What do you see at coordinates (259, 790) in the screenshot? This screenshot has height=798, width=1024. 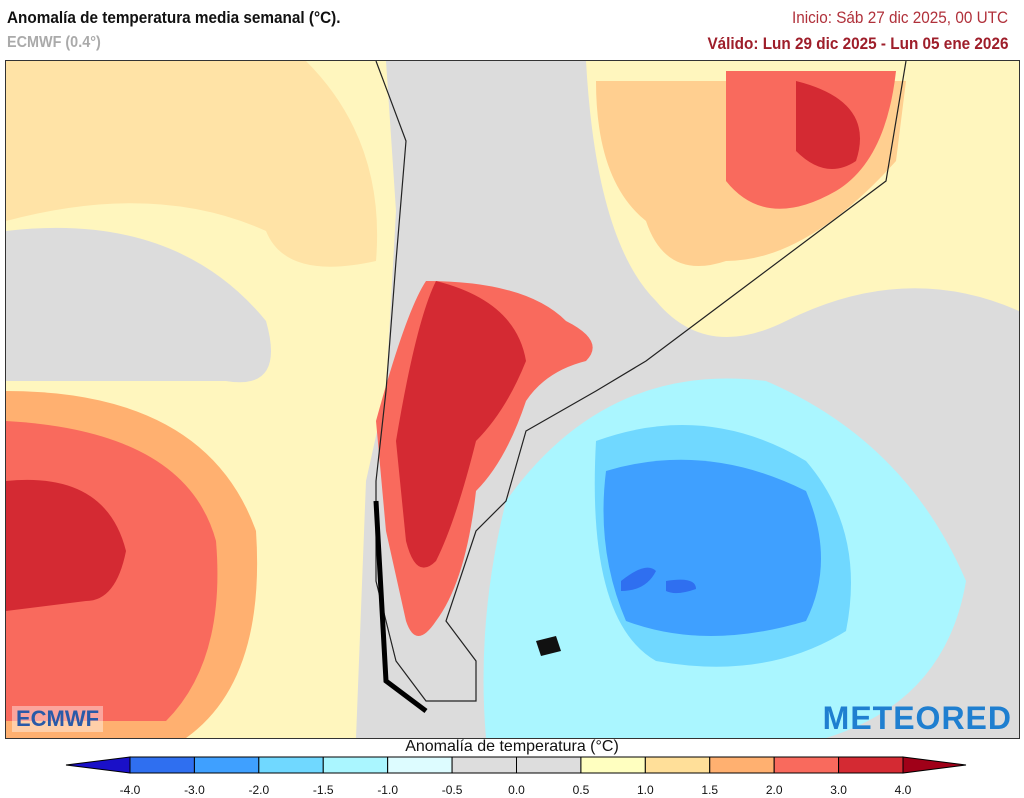 I see `colorbar-tick: -2.0` at bounding box center [259, 790].